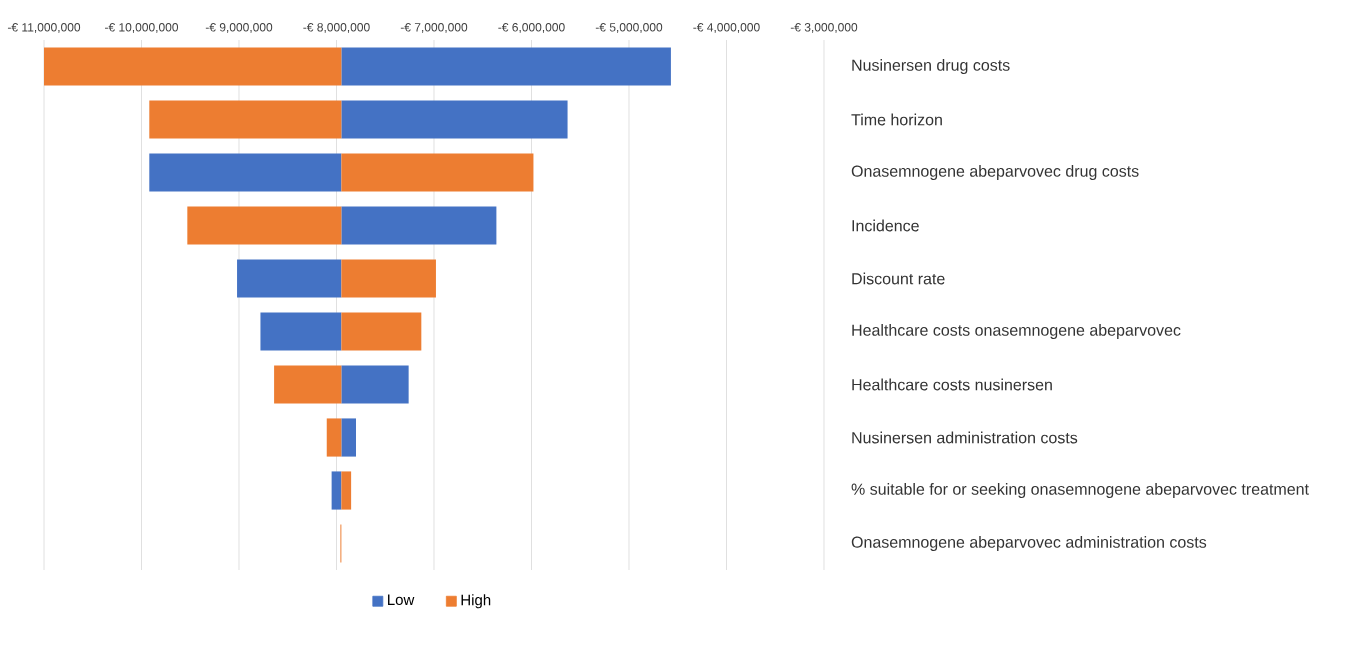  I want to click on y-tick-label: Discount rate, so click(898, 278).